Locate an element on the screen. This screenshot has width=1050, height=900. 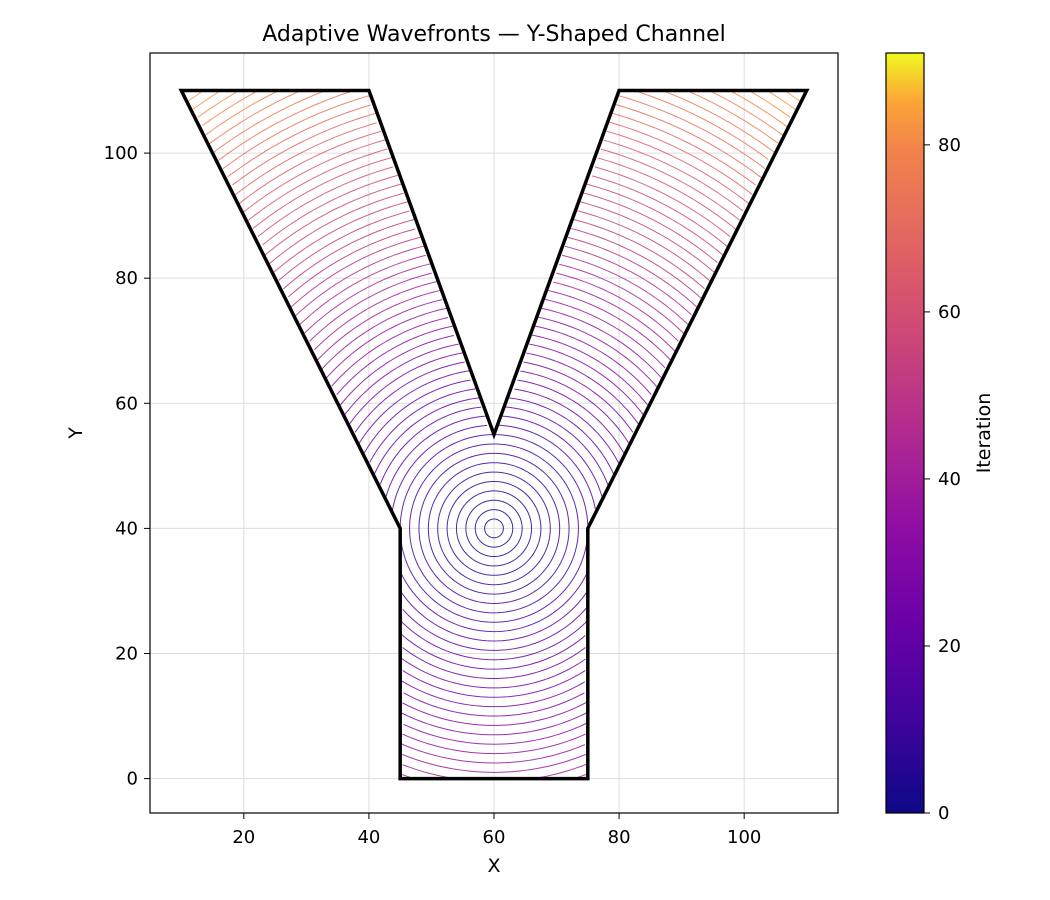
colorbar-tick-label: 40 is located at coordinates (949, 479).